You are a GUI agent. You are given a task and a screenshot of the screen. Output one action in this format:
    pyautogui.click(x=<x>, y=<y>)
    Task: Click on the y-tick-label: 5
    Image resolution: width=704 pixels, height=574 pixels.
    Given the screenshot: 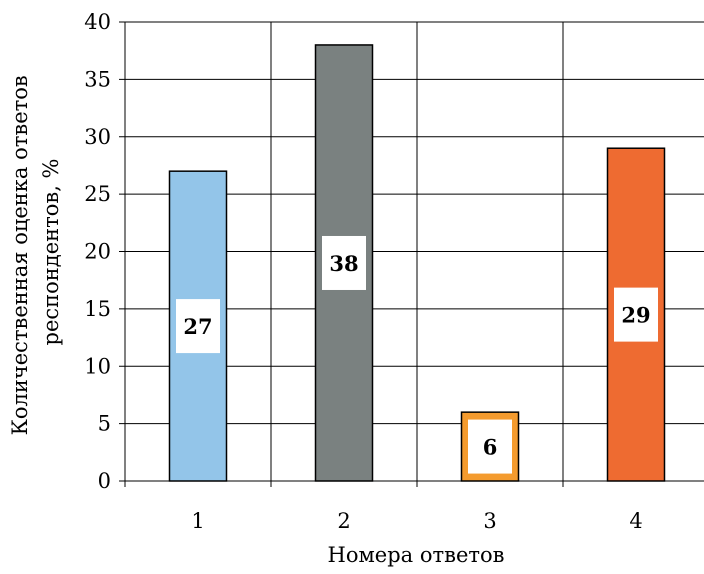 What is the action you would take?
    pyautogui.click(x=104, y=424)
    